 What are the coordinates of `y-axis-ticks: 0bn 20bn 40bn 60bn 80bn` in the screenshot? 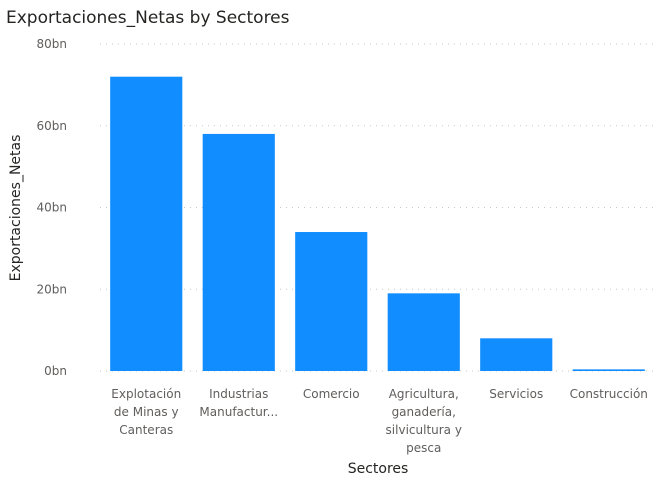 It's located at (52, 207).